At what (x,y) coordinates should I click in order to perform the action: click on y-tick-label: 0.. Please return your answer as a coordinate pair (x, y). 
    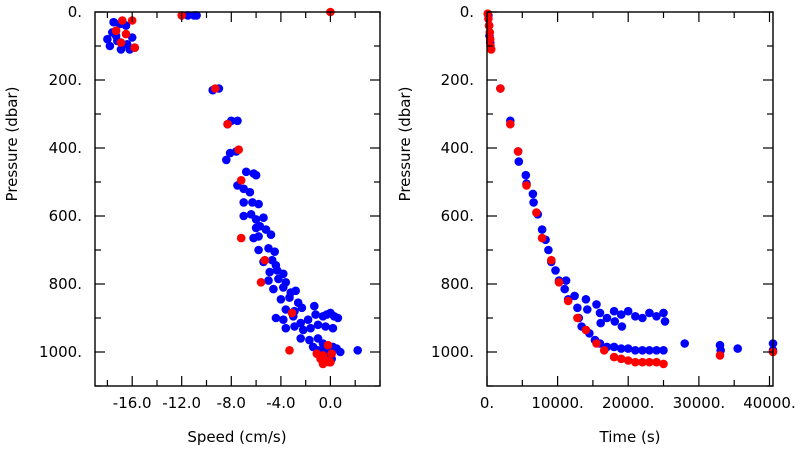
    Looking at the image, I should click on (75, 12).